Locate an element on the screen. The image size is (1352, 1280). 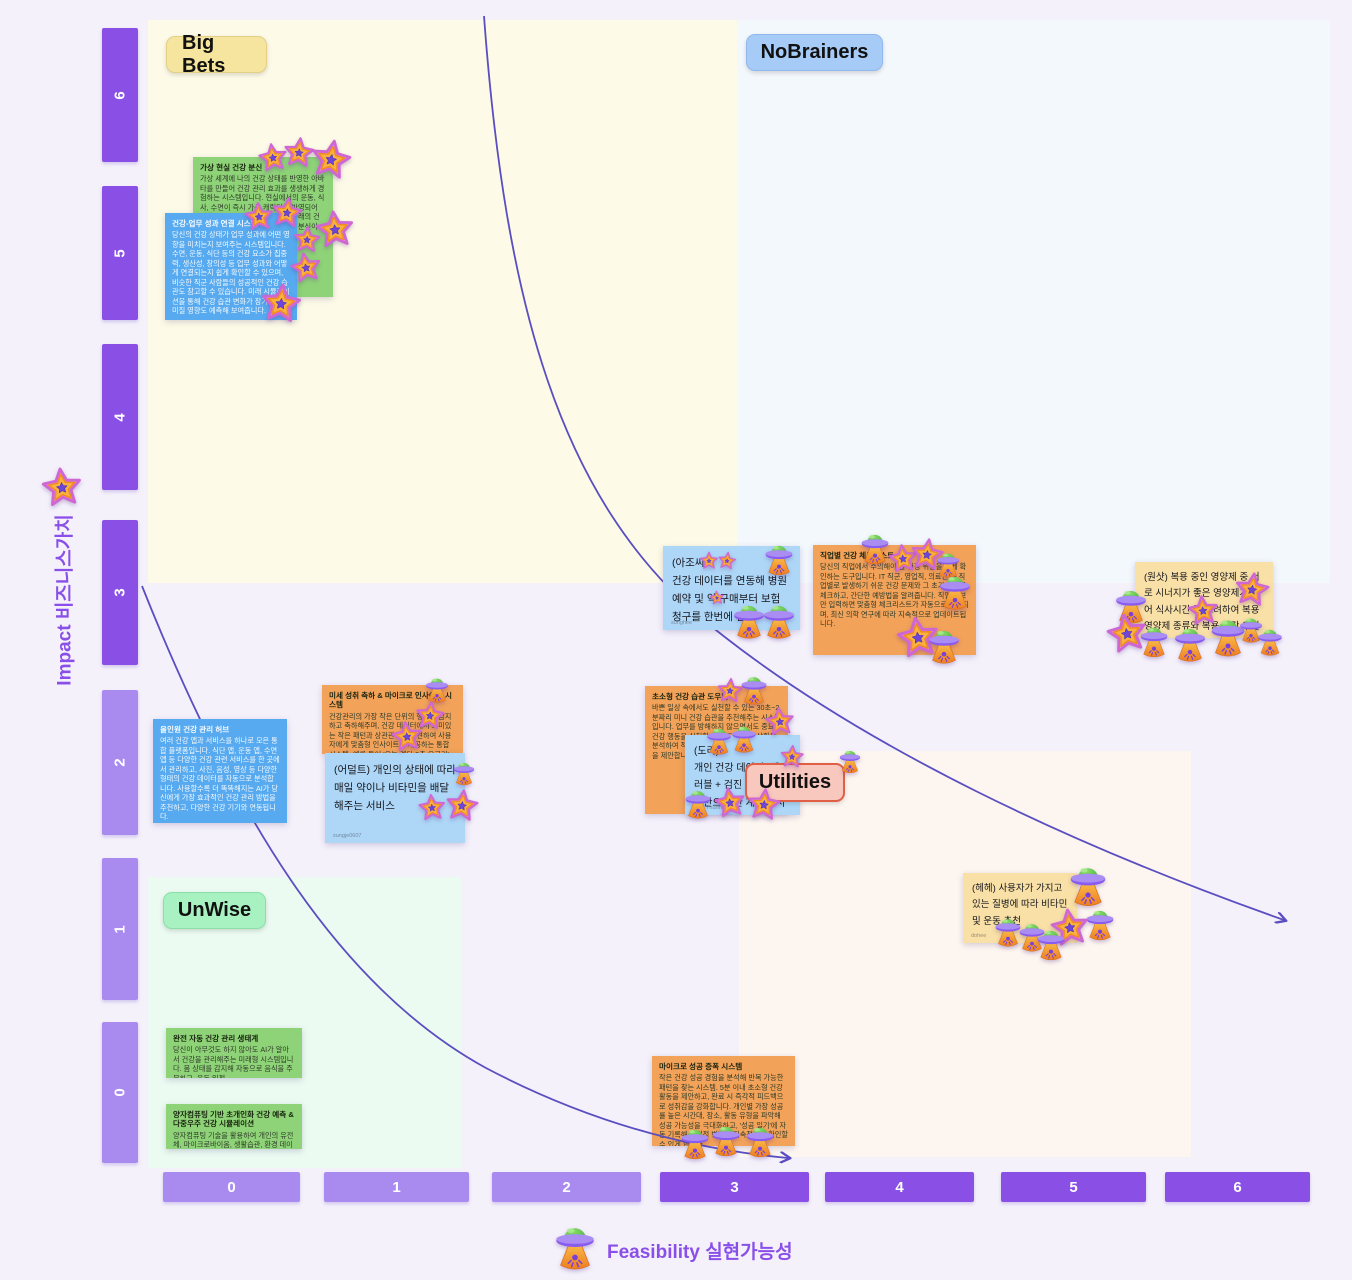
y-axis-tick-6: 6 is located at coordinates (120, 95).